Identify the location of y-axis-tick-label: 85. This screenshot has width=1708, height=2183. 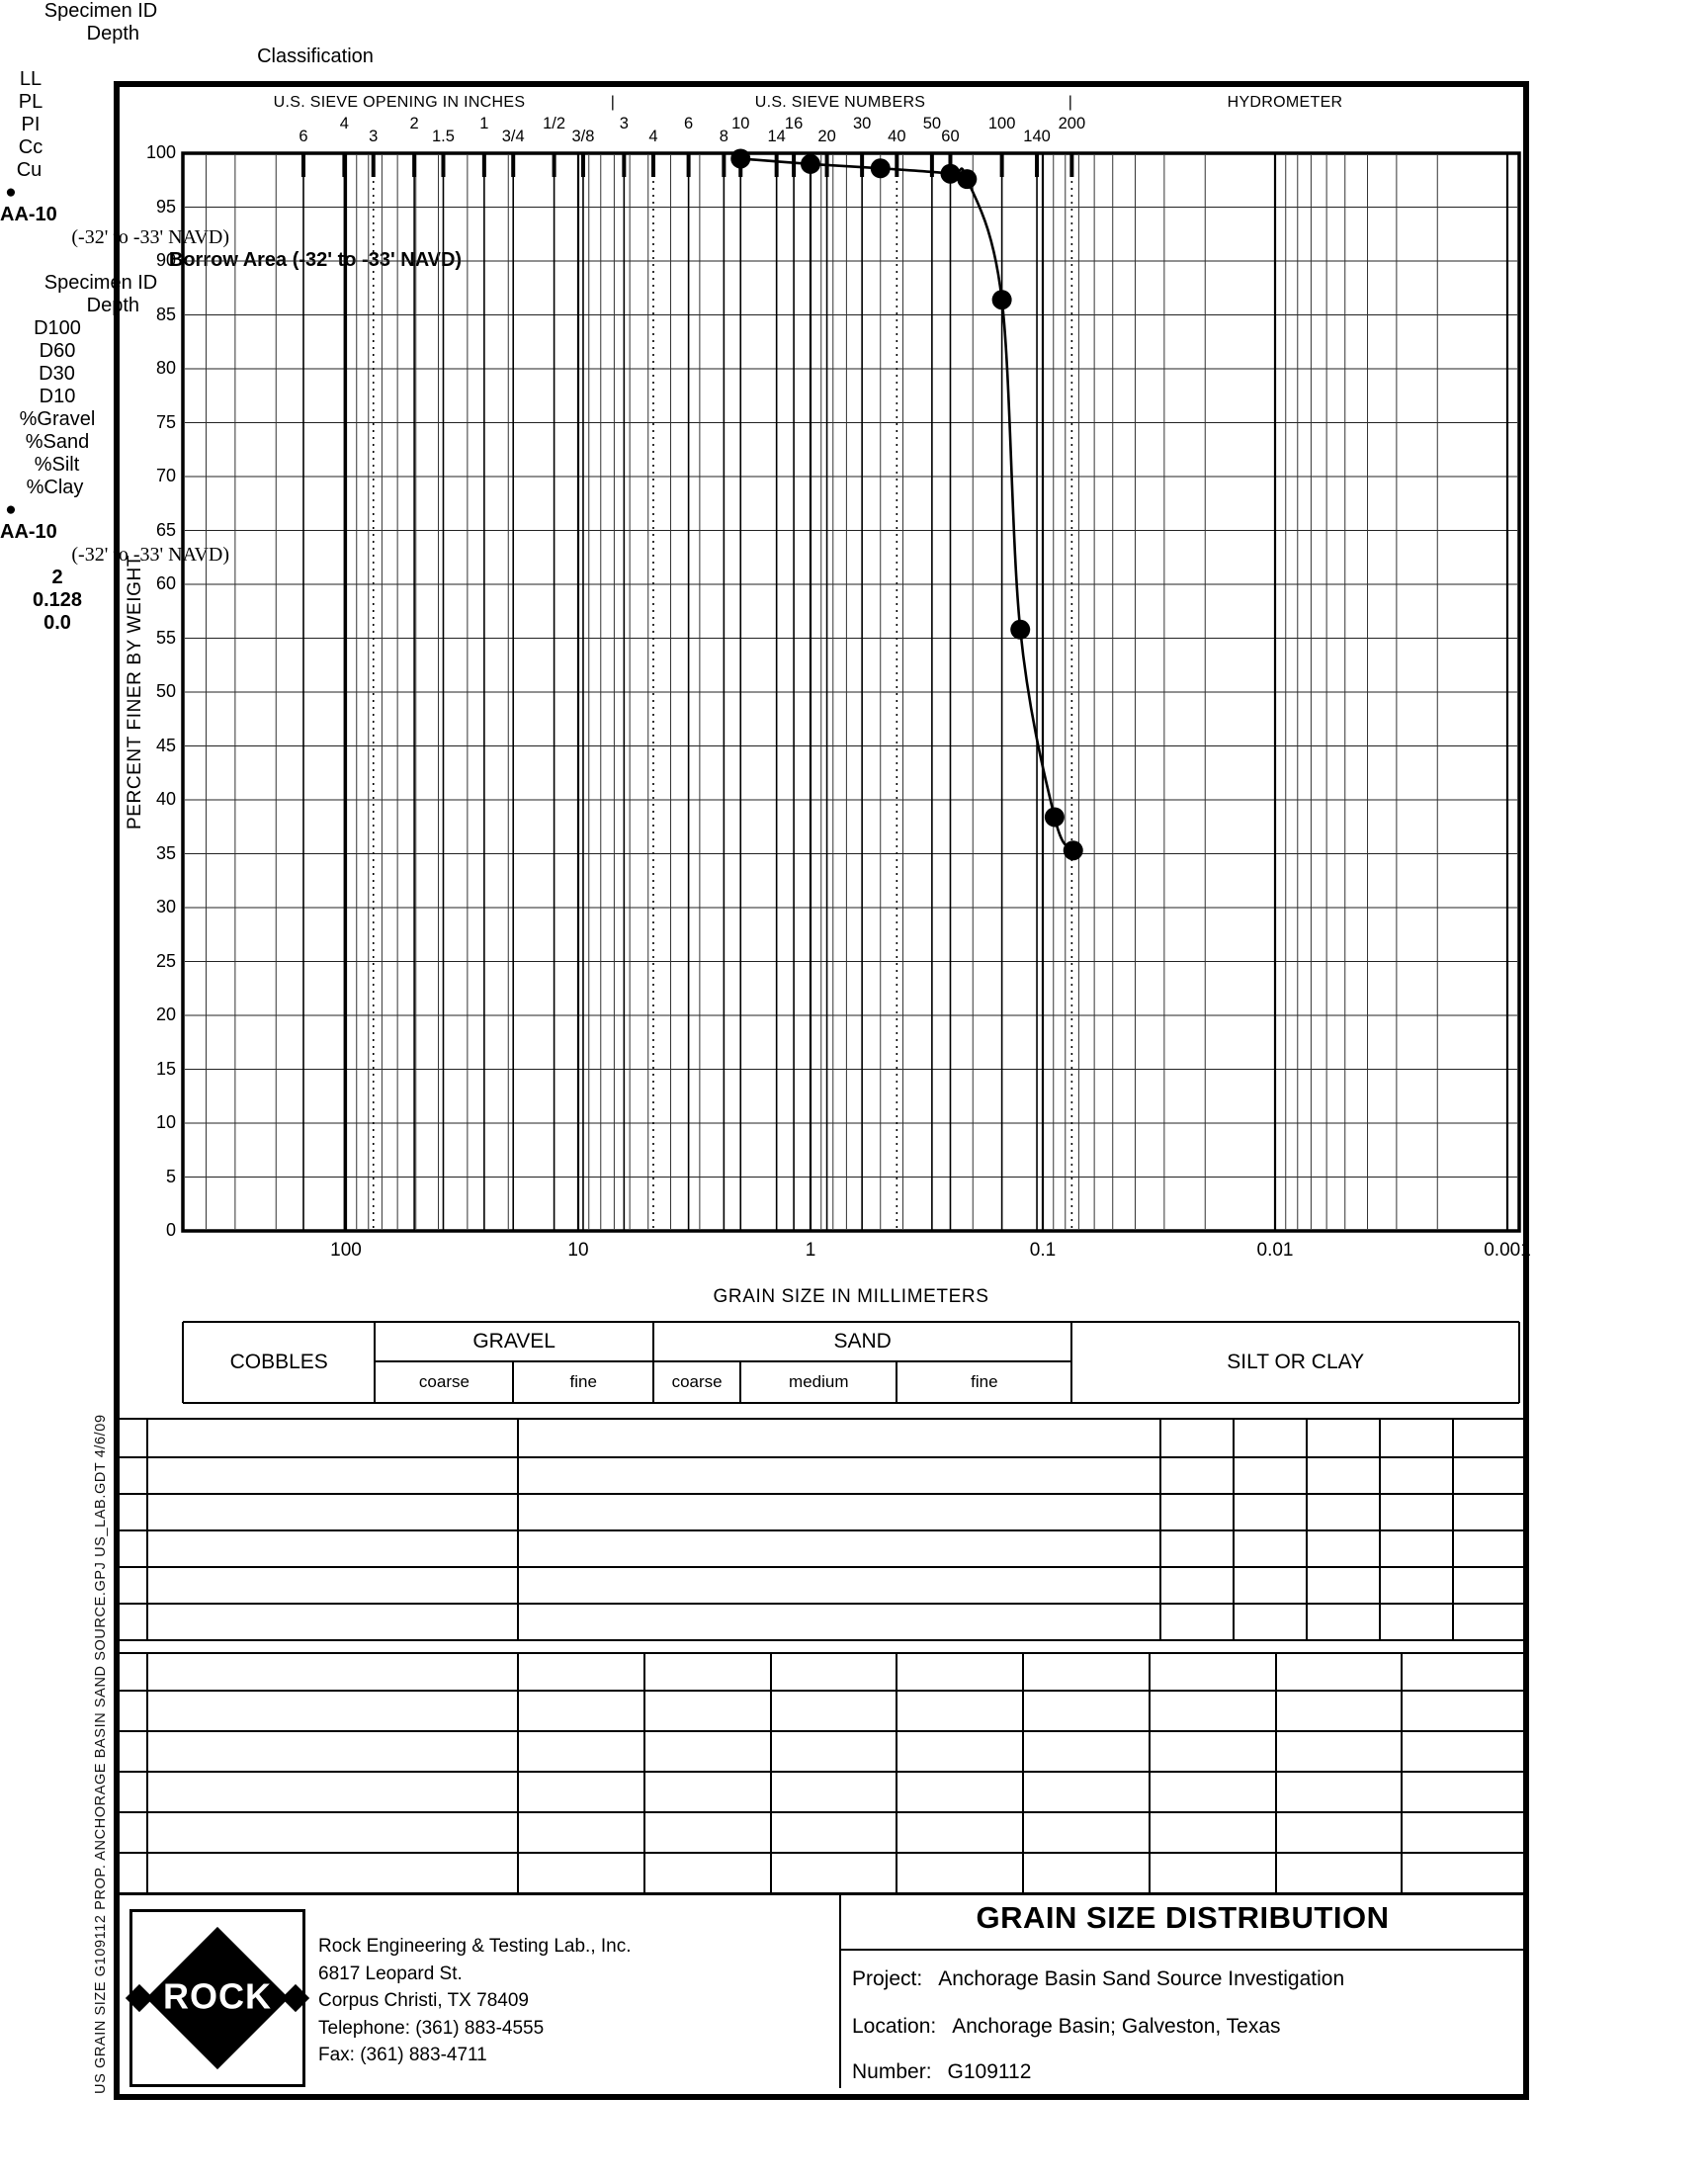
(165, 314).